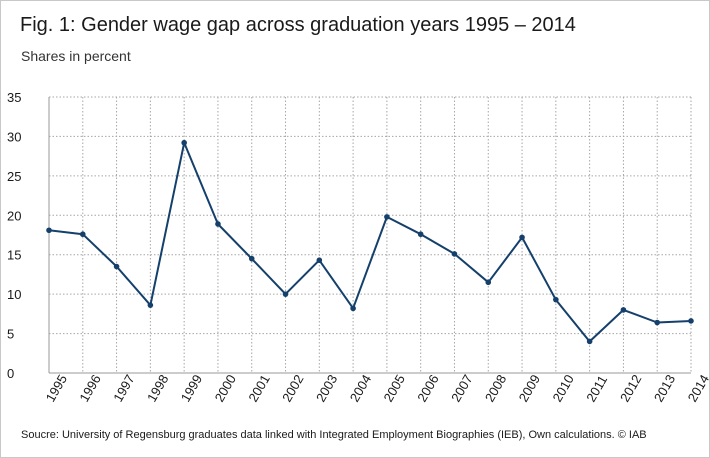 Image resolution: width=710 pixels, height=458 pixels. What do you see at coordinates (258, 388) in the screenshot?
I see `x-tick-label-2001: 2001` at bounding box center [258, 388].